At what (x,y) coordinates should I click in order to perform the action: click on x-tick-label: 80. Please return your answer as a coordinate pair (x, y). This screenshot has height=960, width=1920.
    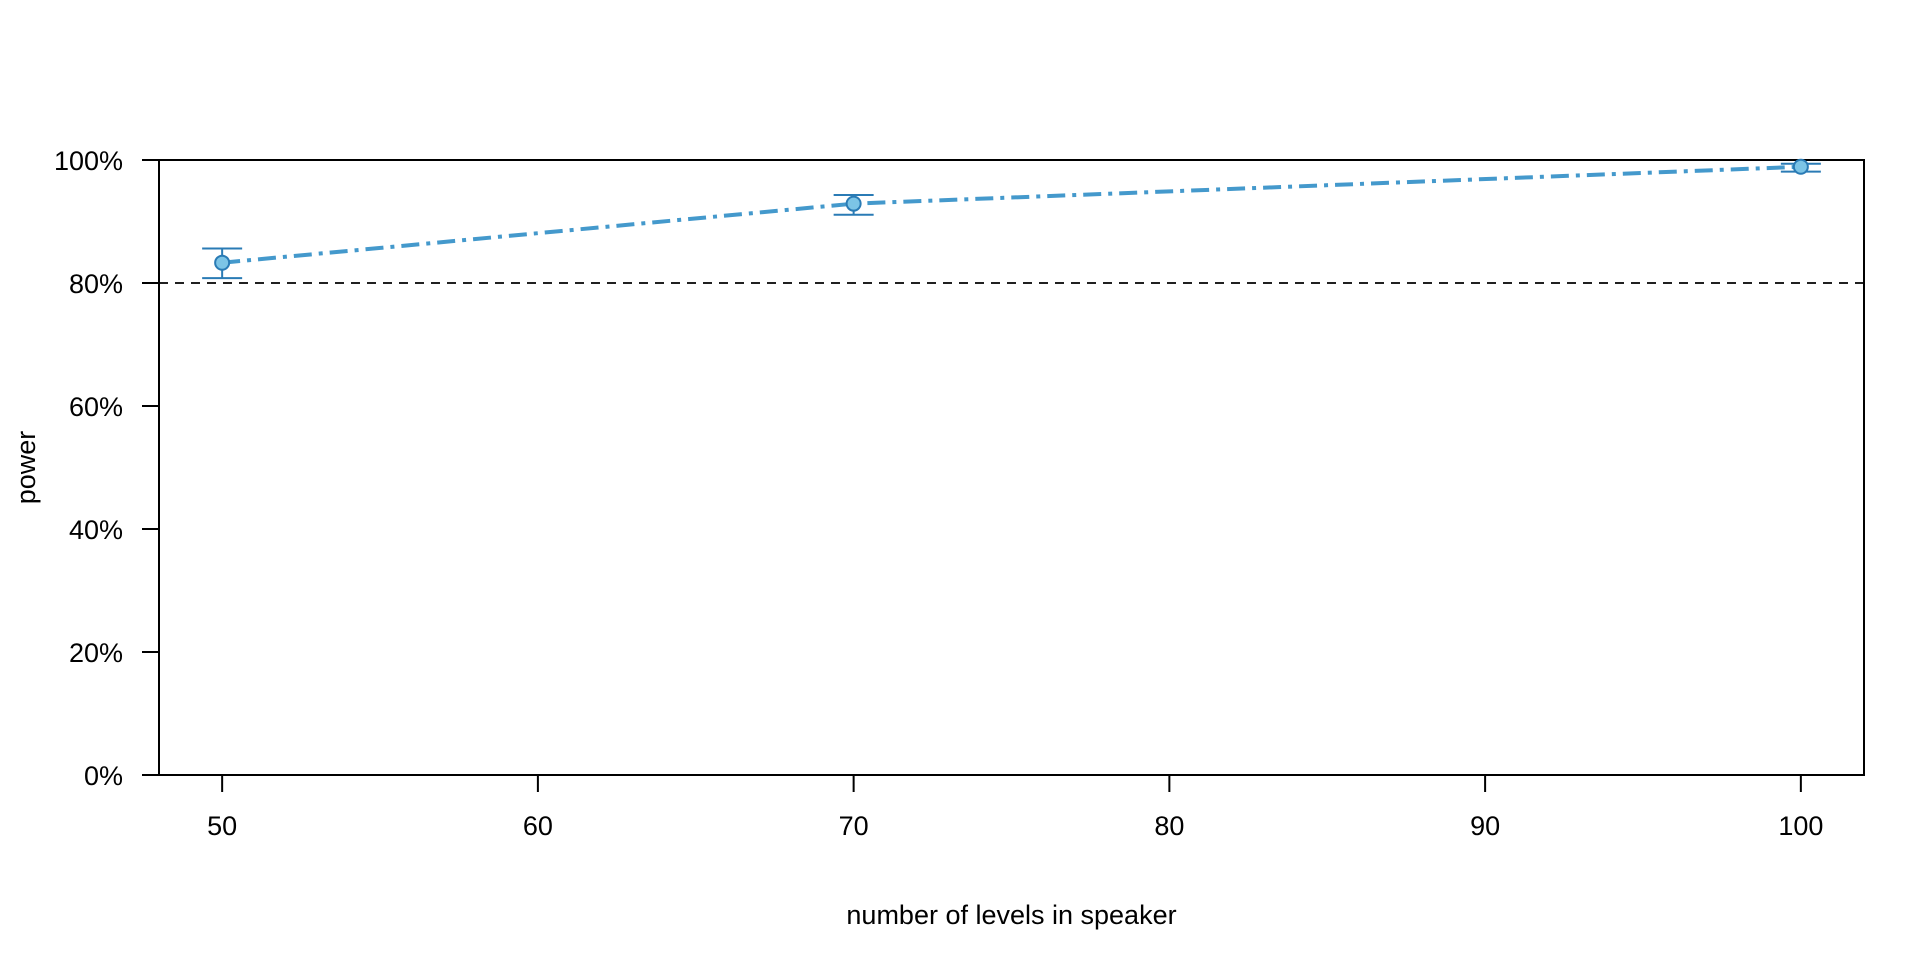
    Looking at the image, I should click on (1169, 826).